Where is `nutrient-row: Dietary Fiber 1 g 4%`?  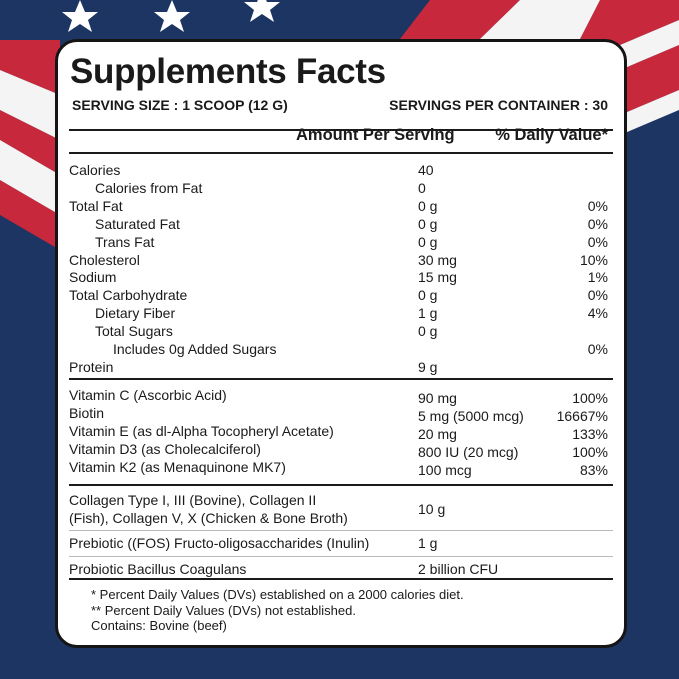
nutrient-row: Dietary Fiber 1 g 4% is located at coordinates (341, 313).